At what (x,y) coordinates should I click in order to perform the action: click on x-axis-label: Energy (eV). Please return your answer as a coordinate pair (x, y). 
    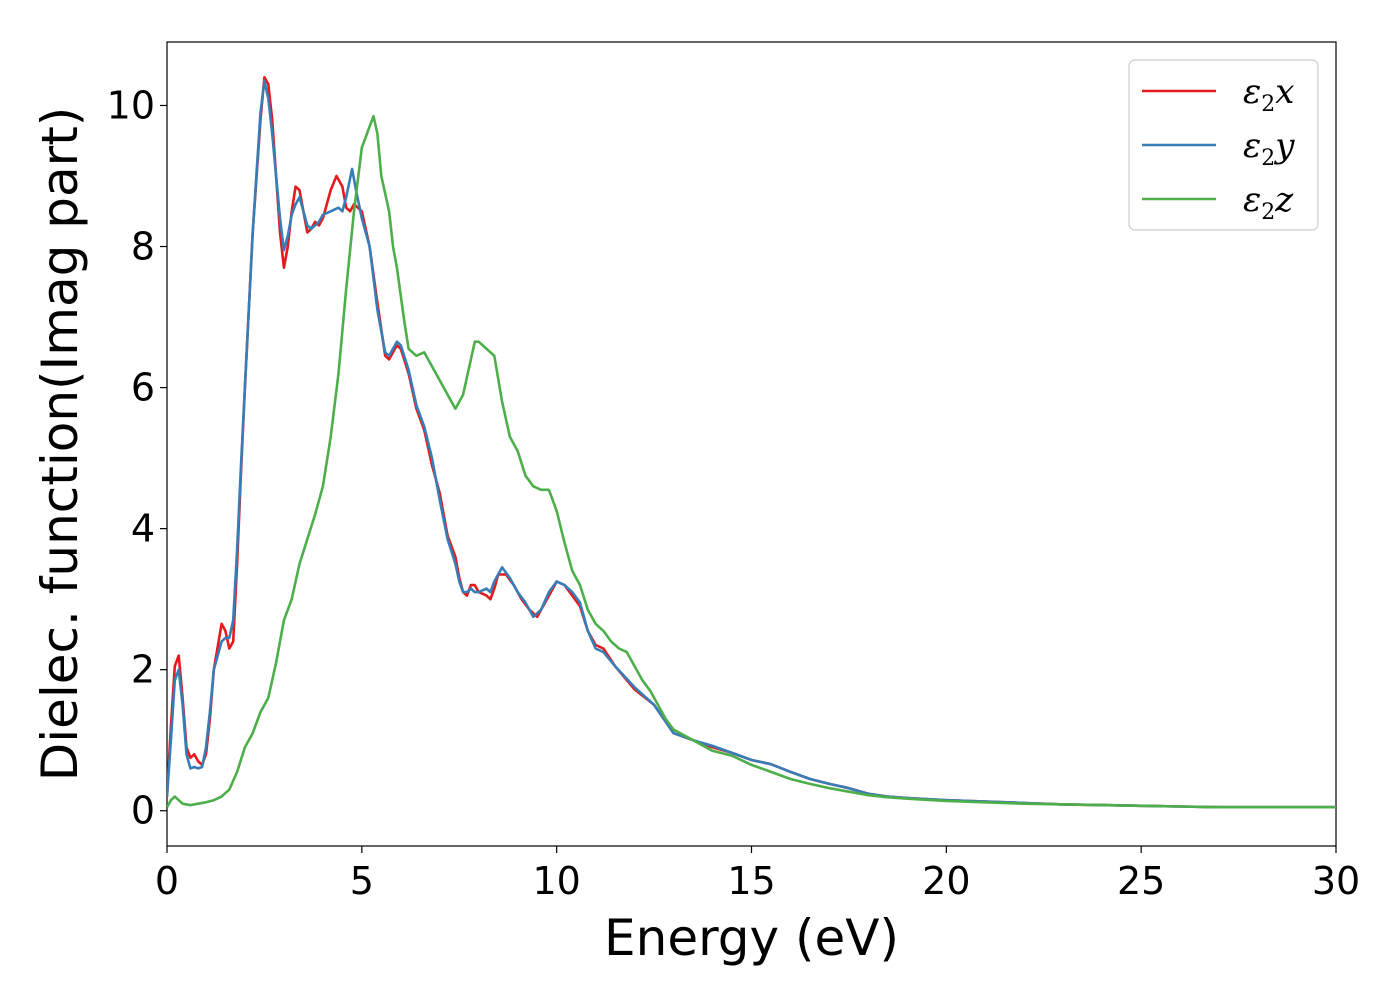
    Looking at the image, I should click on (751, 938).